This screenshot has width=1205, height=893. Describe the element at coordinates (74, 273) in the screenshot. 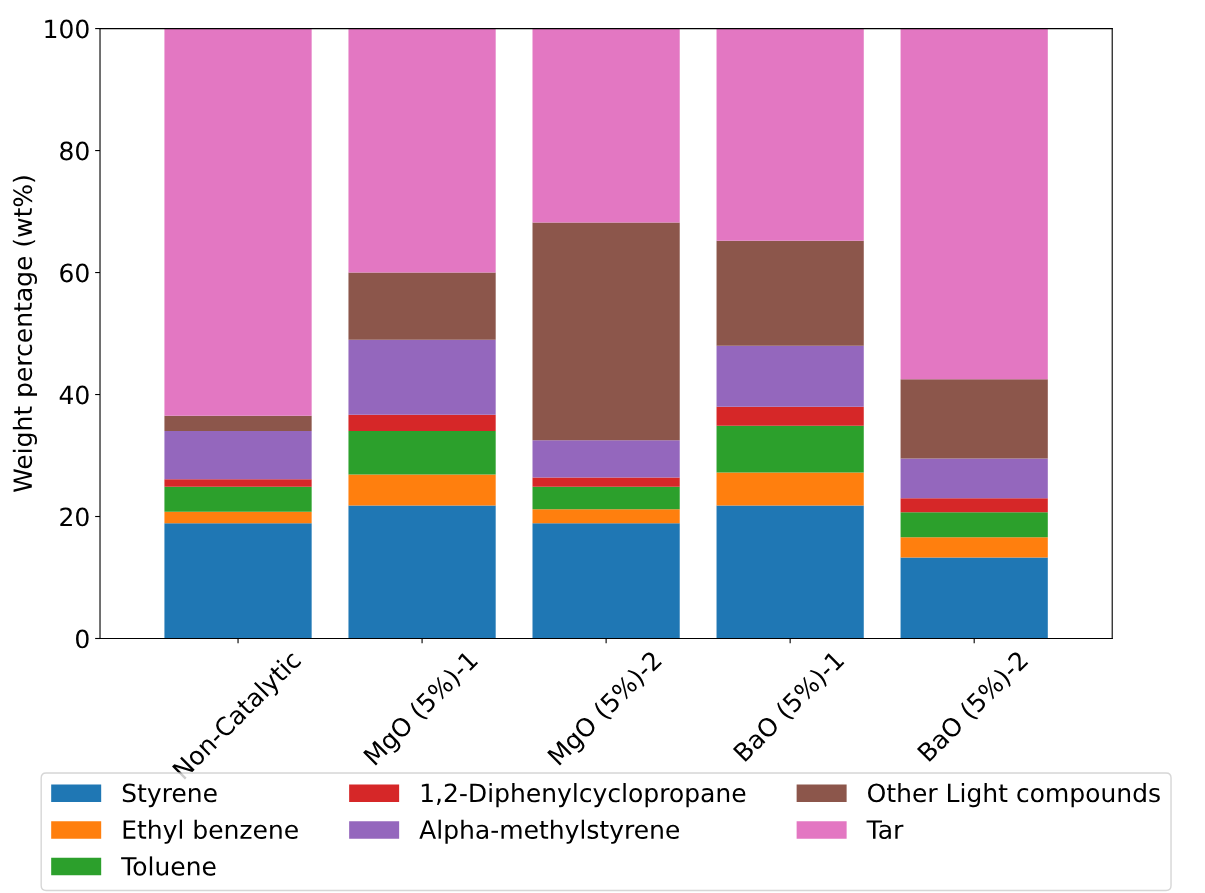

I see `y-tick-label: 60` at that location.